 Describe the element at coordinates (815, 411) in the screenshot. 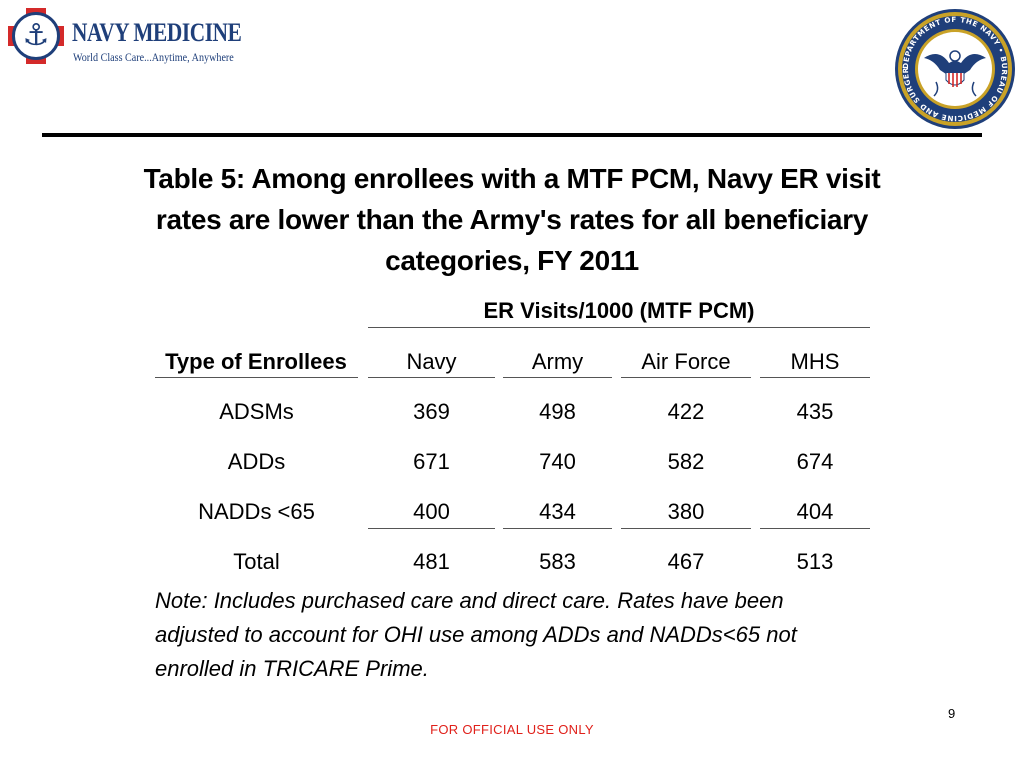

I see `table-cell: 435` at that location.